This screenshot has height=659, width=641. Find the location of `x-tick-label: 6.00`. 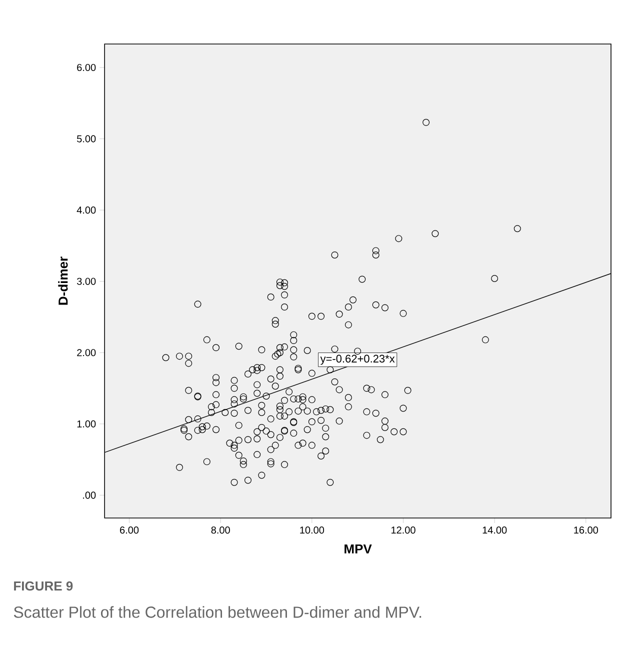

x-tick-label: 6.00 is located at coordinates (129, 530).